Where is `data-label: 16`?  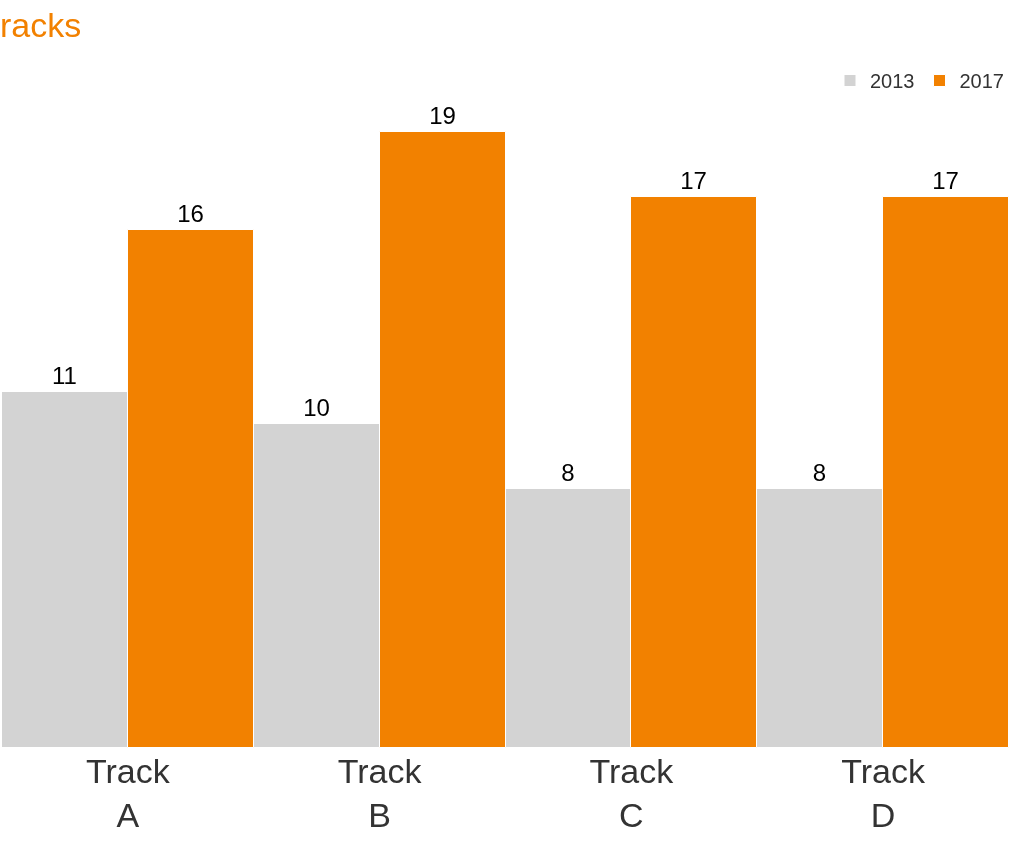
data-label: 16 is located at coordinates (190, 213).